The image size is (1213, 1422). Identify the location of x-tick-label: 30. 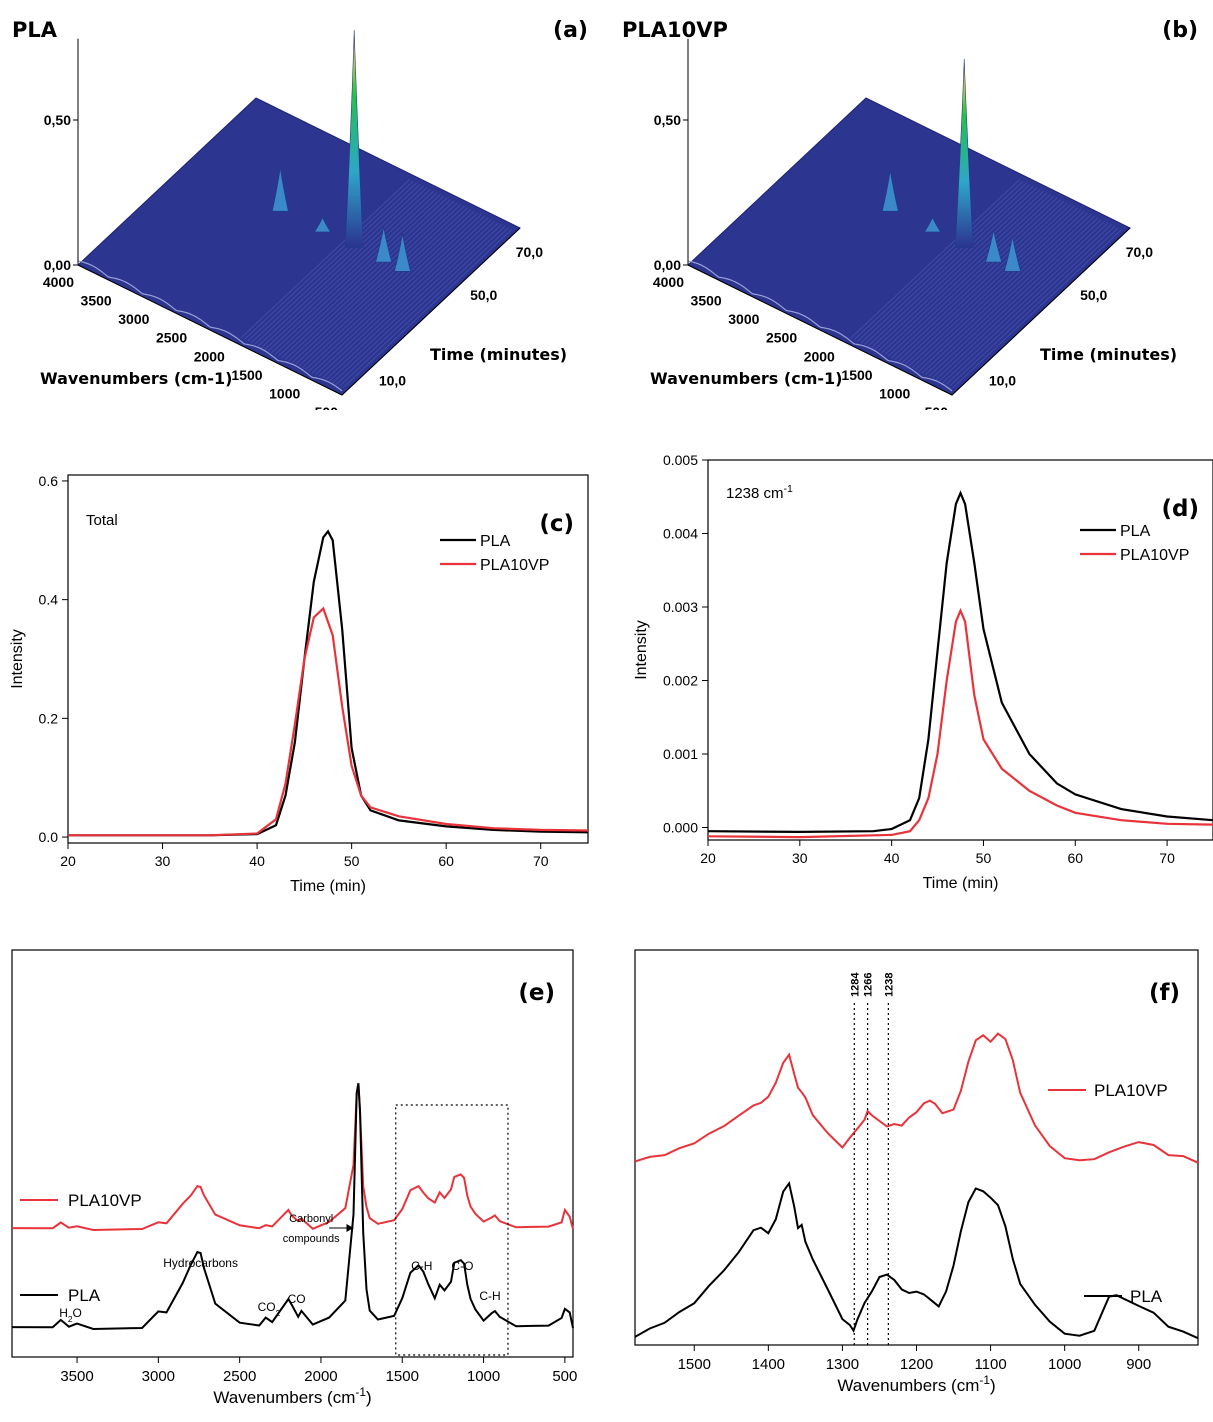
(163, 861).